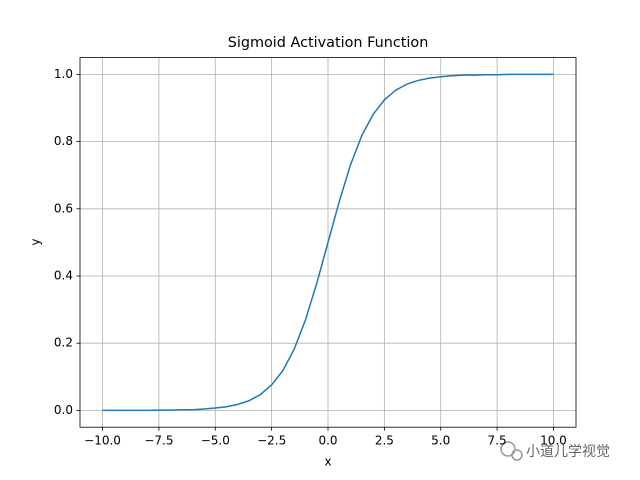 This screenshot has width=640, height=480. Describe the element at coordinates (63, 343) in the screenshot. I see `y-tick-label: 0.2` at that location.